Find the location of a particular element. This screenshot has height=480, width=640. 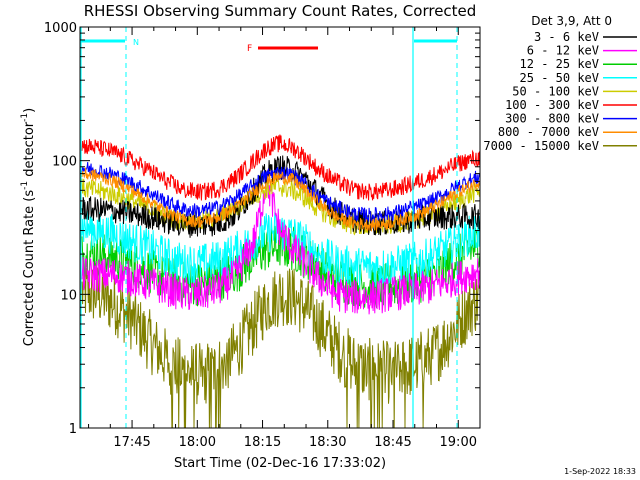

y-axis-label: Corrected Count Rate (s-1 detector-1) is located at coordinates (28, 227).